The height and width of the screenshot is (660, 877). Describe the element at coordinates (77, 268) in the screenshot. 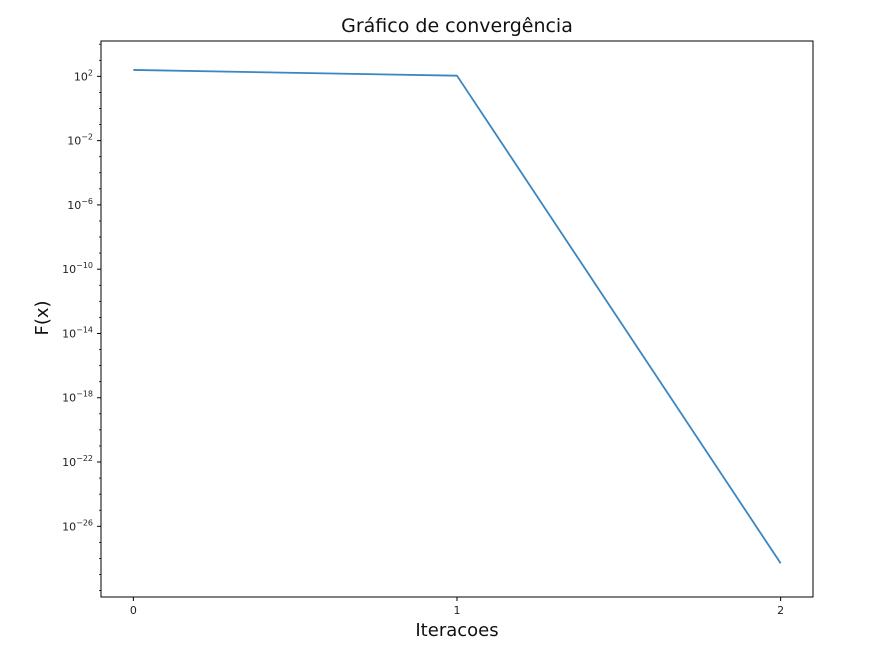

I see `y-tick-label: 10⁻¹⁰` at that location.